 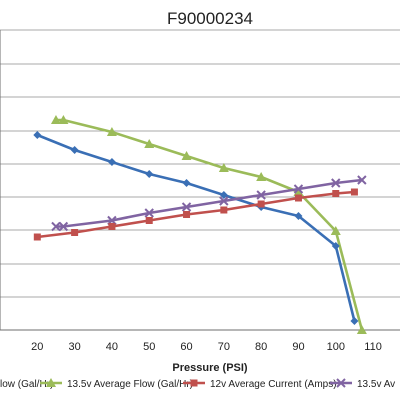 I want to click on legend-marker-stroke, so click(x=341, y=383).